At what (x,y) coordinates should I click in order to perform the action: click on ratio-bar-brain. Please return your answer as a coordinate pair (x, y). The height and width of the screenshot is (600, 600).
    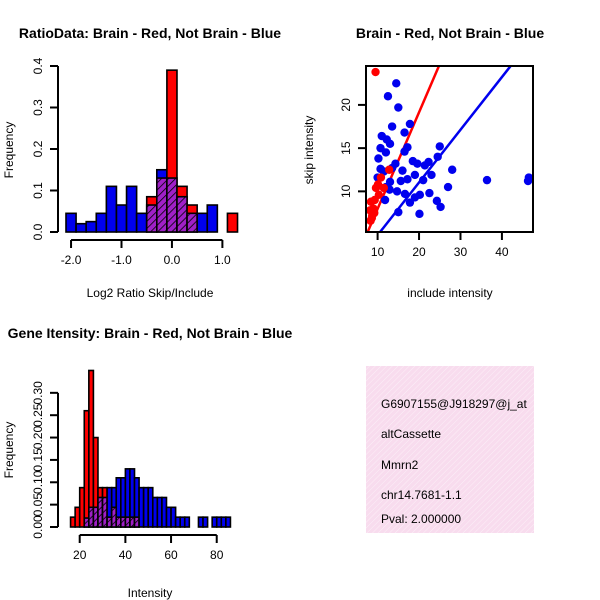
    Looking at the image, I should click on (232, 222).